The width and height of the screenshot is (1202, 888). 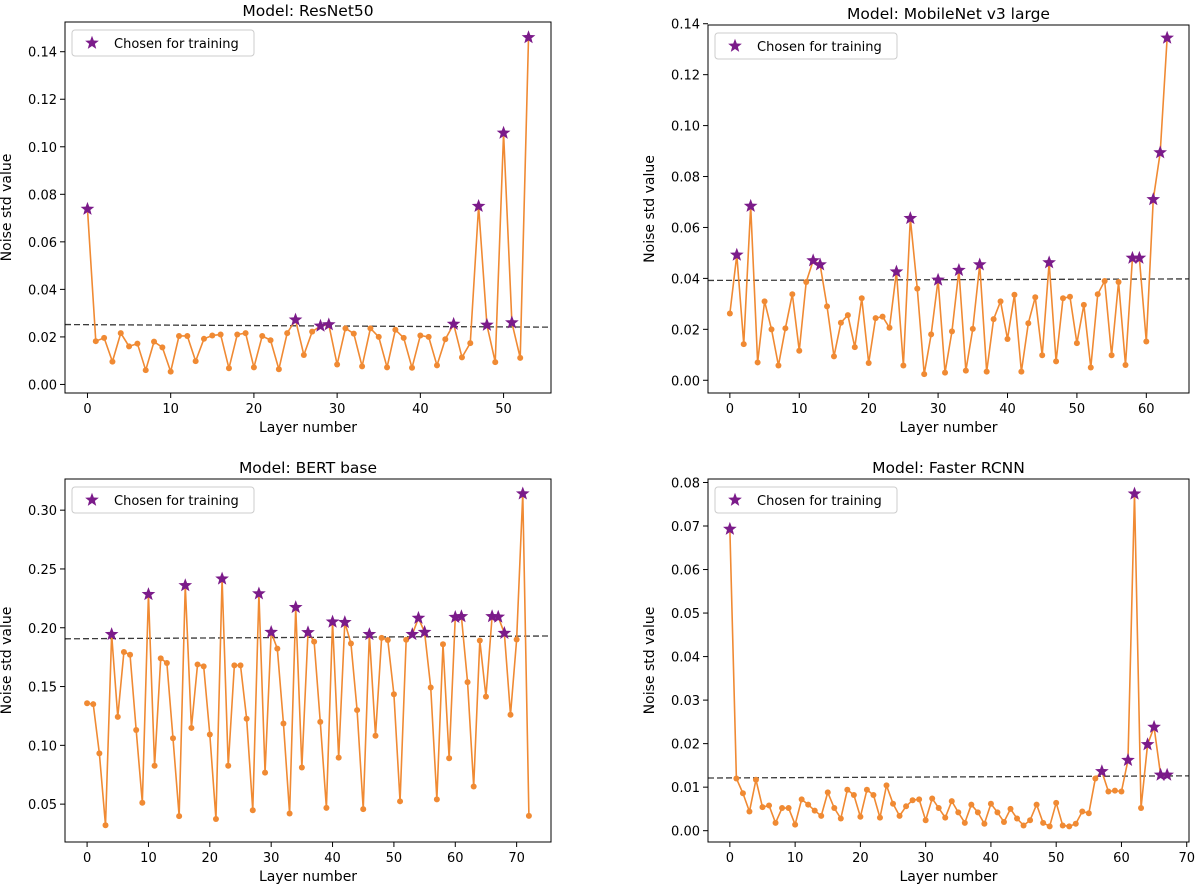 What do you see at coordinates (685, 527) in the screenshot?
I see `y-tick-label: 0.07` at bounding box center [685, 527].